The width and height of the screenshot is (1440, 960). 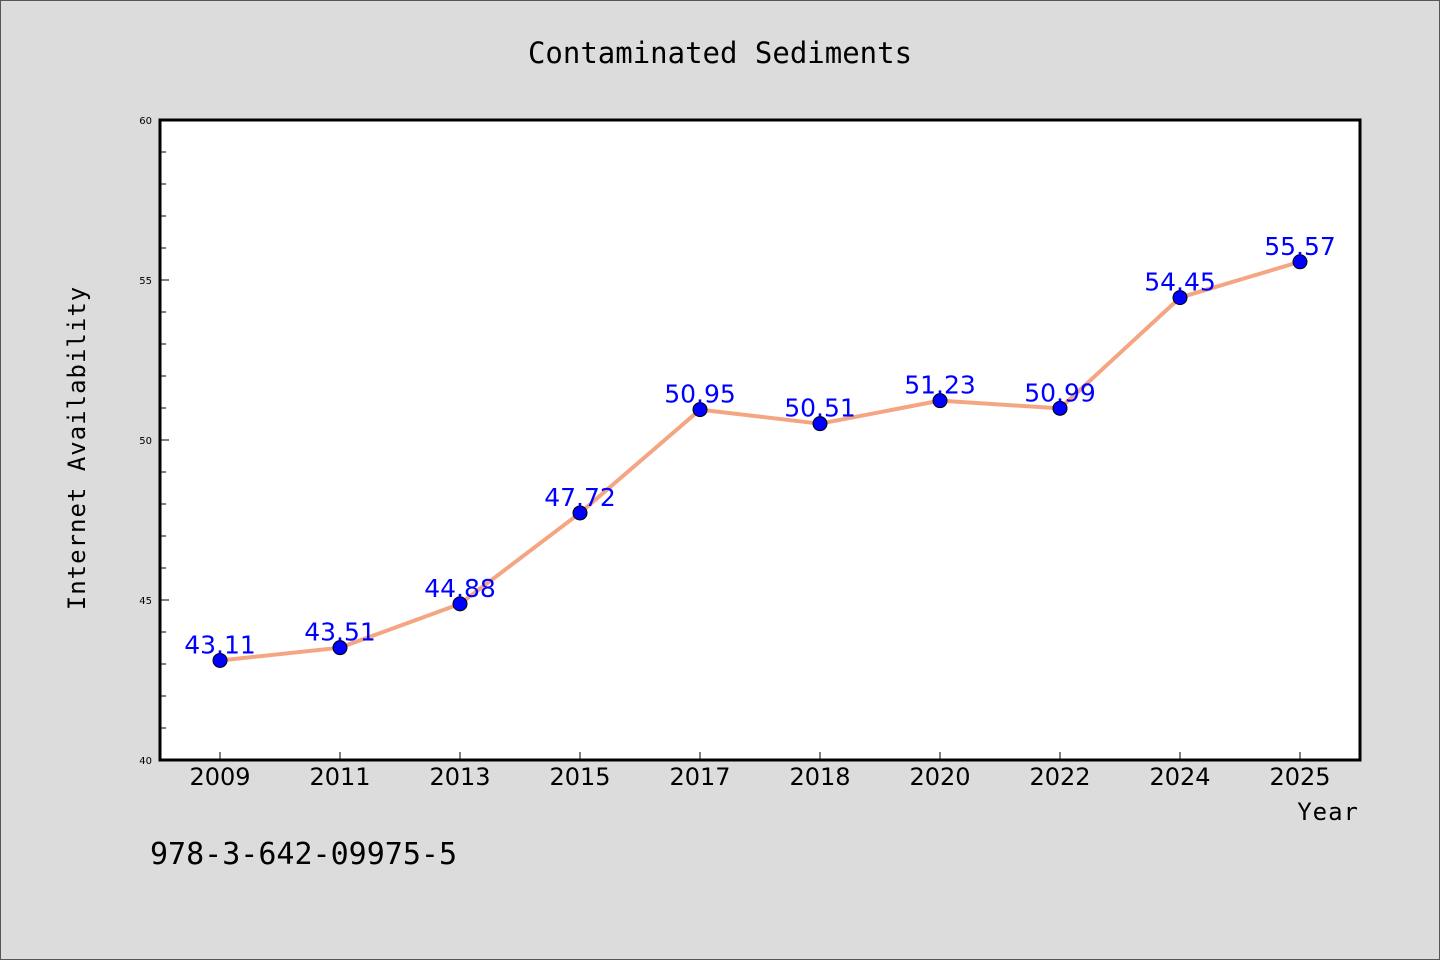 What do you see at coordinates (145, 601) in the screenshot?
I see `y-tick-label: 45` at bounding box center [145, 601].